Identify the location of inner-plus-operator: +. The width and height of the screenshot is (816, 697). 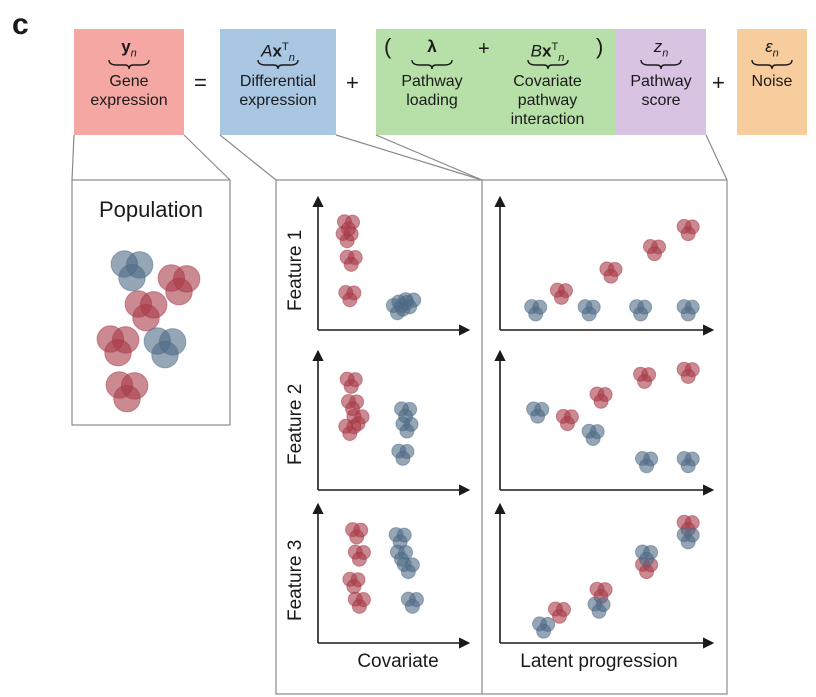
(484, 49).